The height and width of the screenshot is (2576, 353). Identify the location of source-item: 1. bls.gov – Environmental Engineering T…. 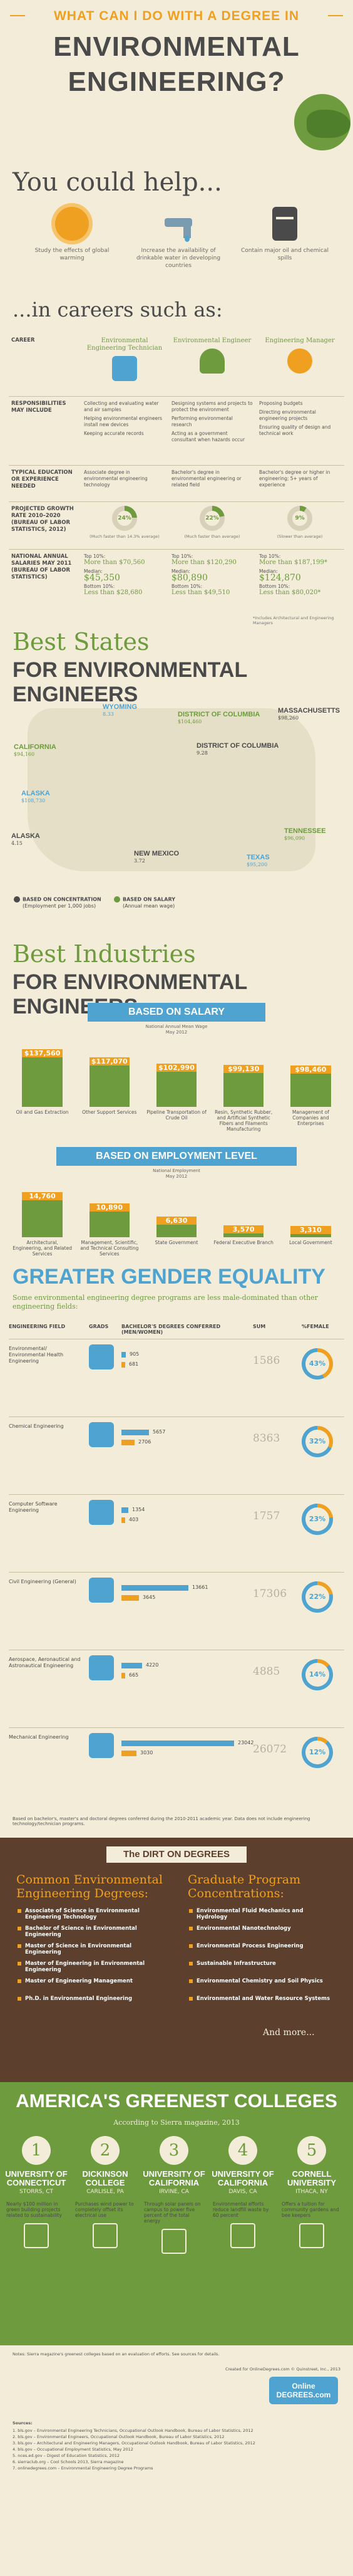
(133, 2430).